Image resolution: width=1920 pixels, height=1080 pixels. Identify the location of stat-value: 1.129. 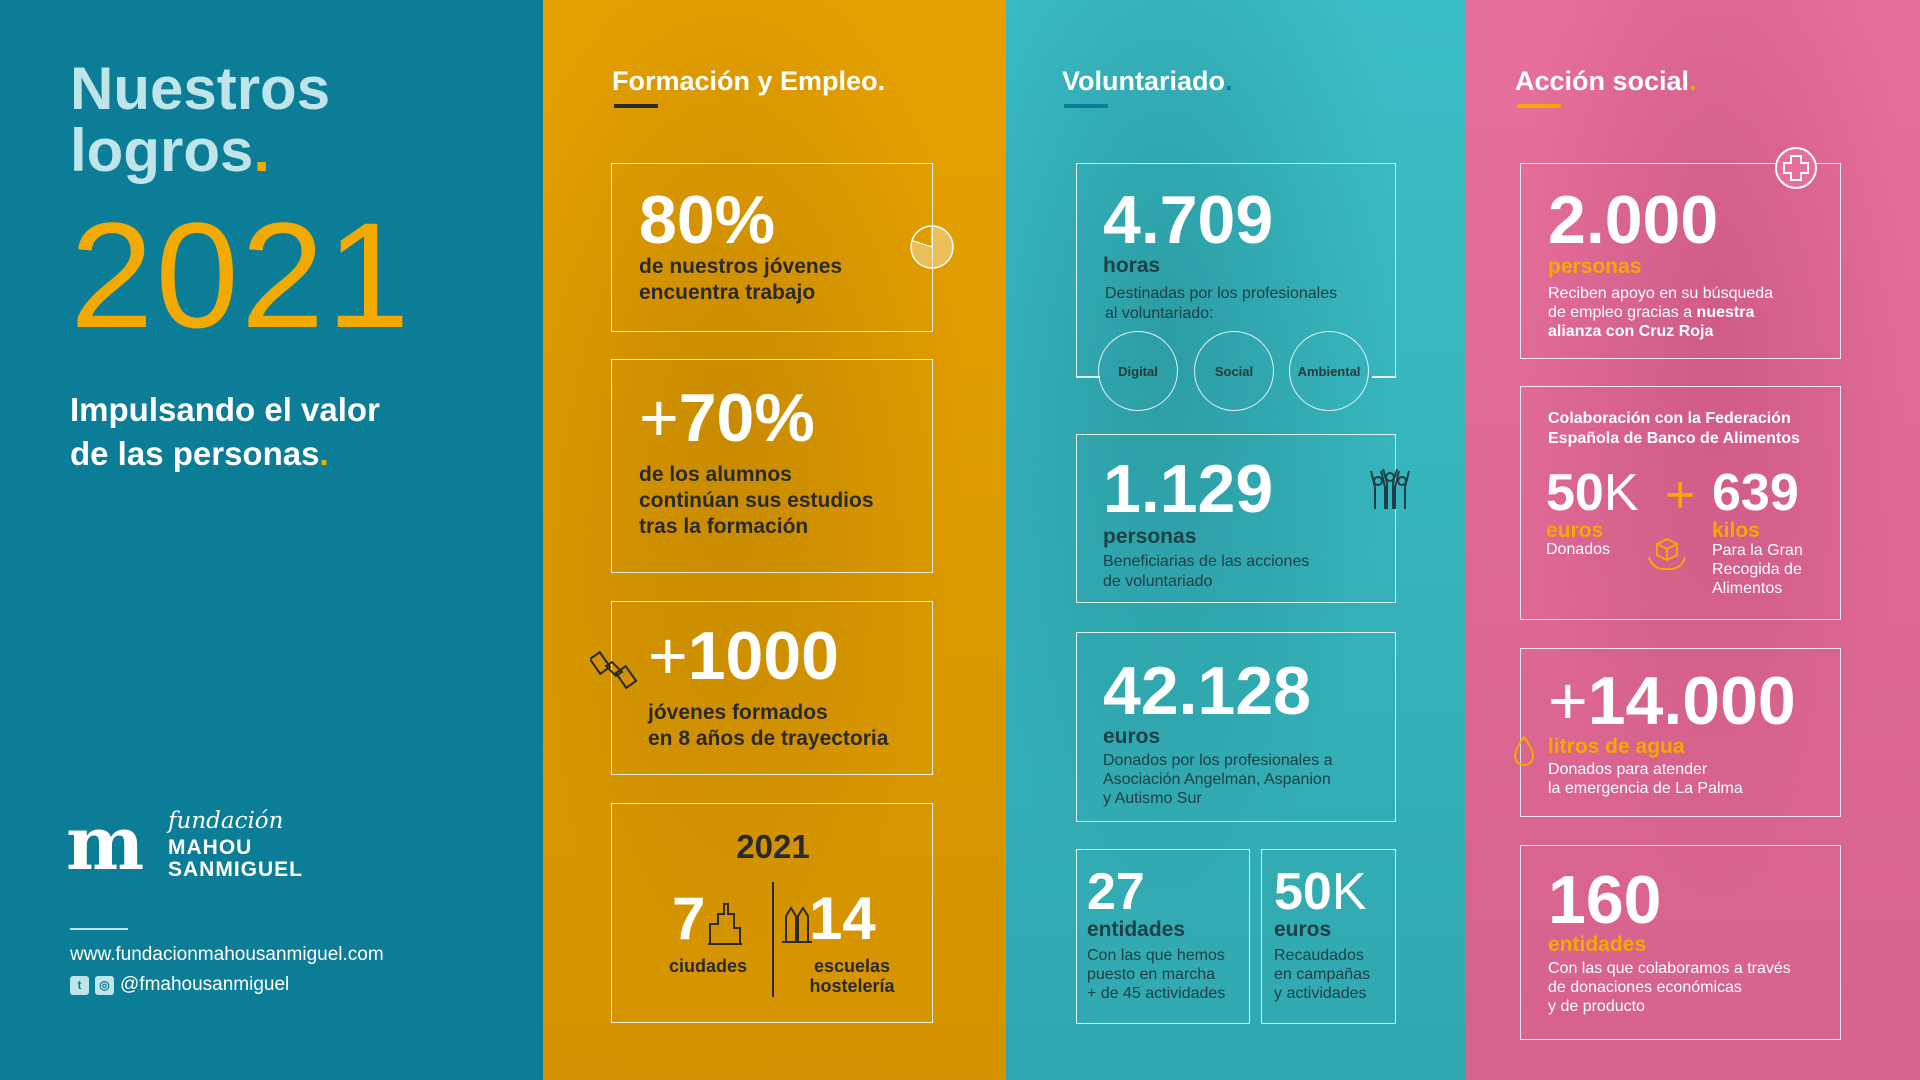
(1188, 489).